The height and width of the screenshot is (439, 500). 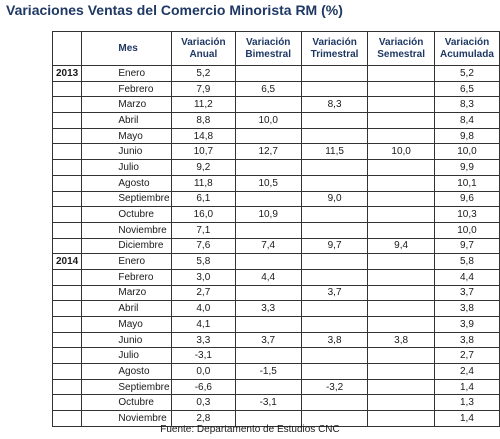 What do you see at coordinates (127, 340) in the screenshot?
I see `month-cell: Junio` at bounding box center [127, 340].